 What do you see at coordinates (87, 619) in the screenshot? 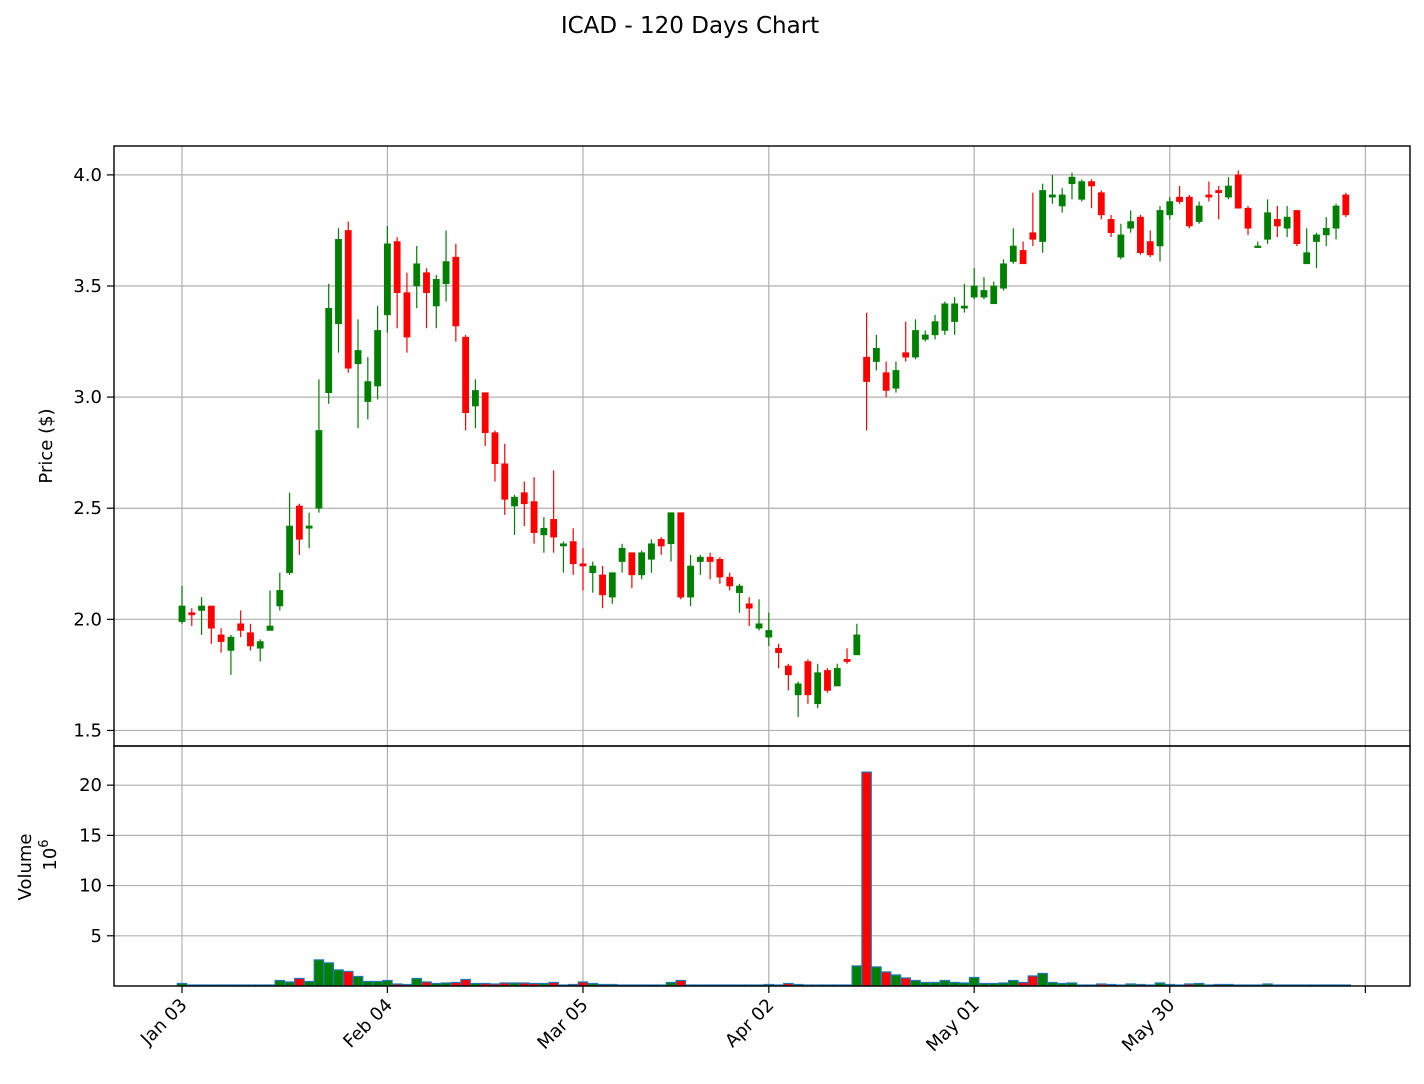
I see `price-tick-label: 2.0` at bounding box center [87, 619].